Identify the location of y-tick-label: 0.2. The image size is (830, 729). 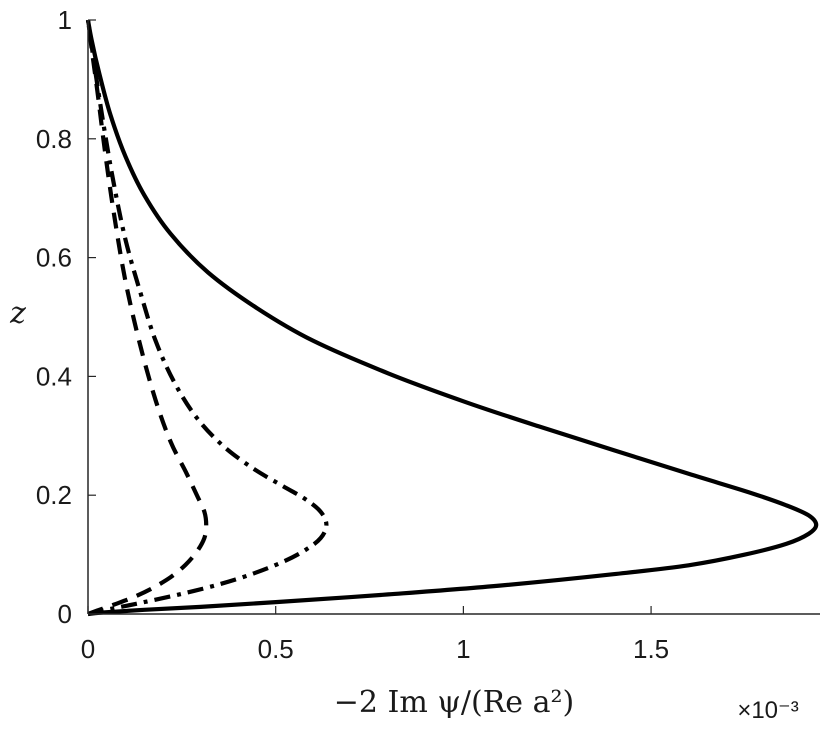
(54, 495).